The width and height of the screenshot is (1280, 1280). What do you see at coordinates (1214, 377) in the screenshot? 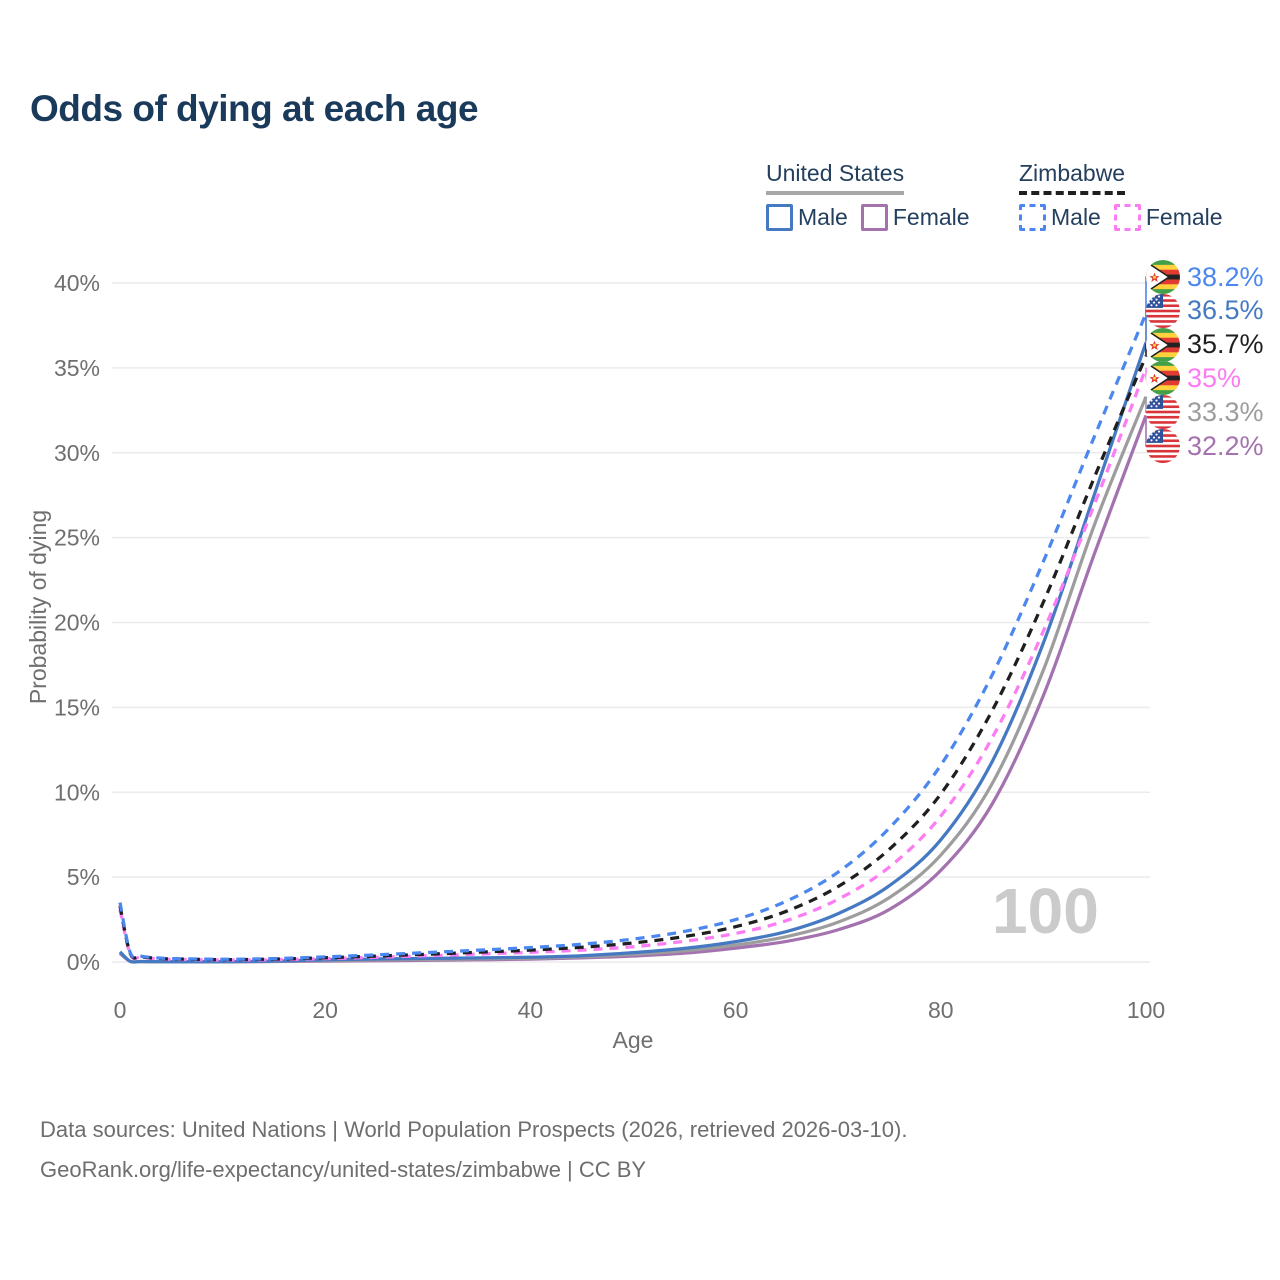
I see `end-label-value: 35%` at bounding box center [1214, 377].